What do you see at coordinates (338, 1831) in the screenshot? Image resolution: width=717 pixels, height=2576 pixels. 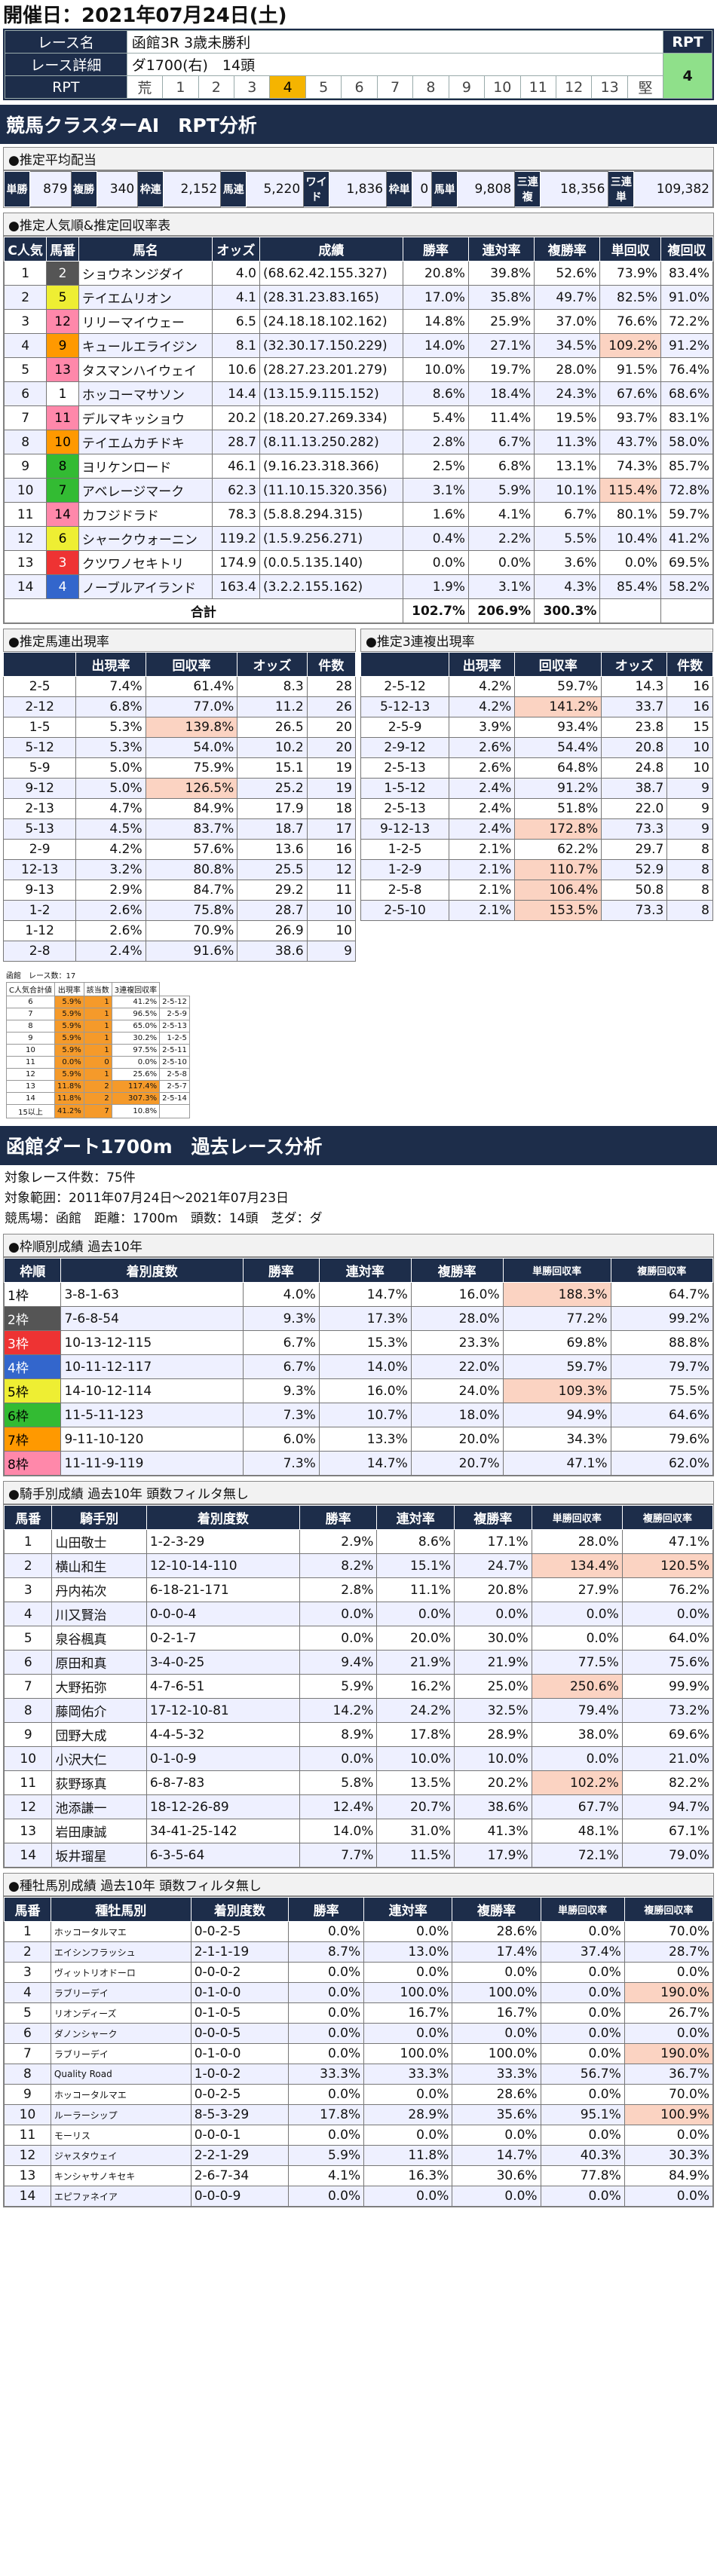 I see `jockey-cell: 14.0%` at bounding box center [338, 1831].